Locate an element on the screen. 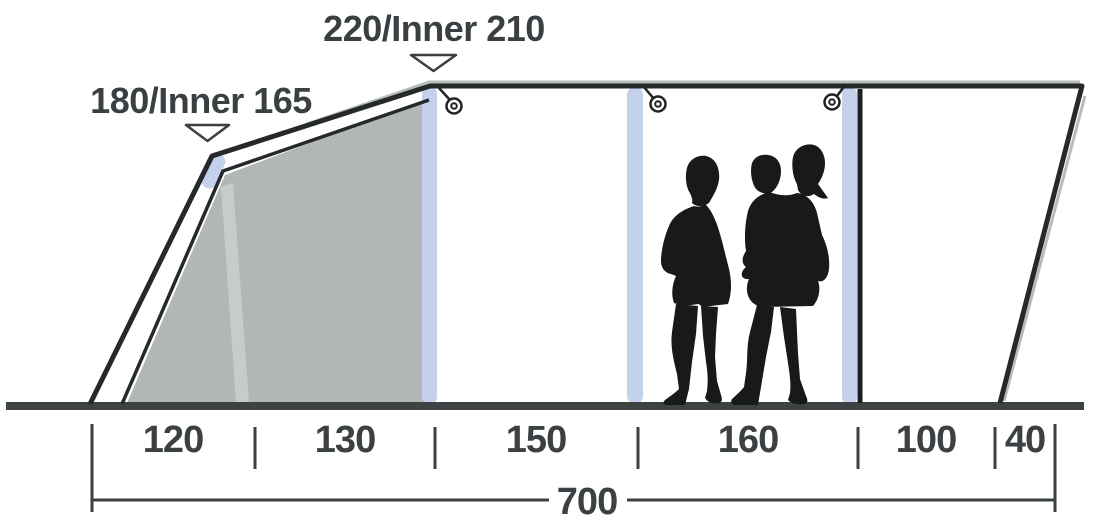  dimension-label-150: 150 is located at coordinates (536, 440).